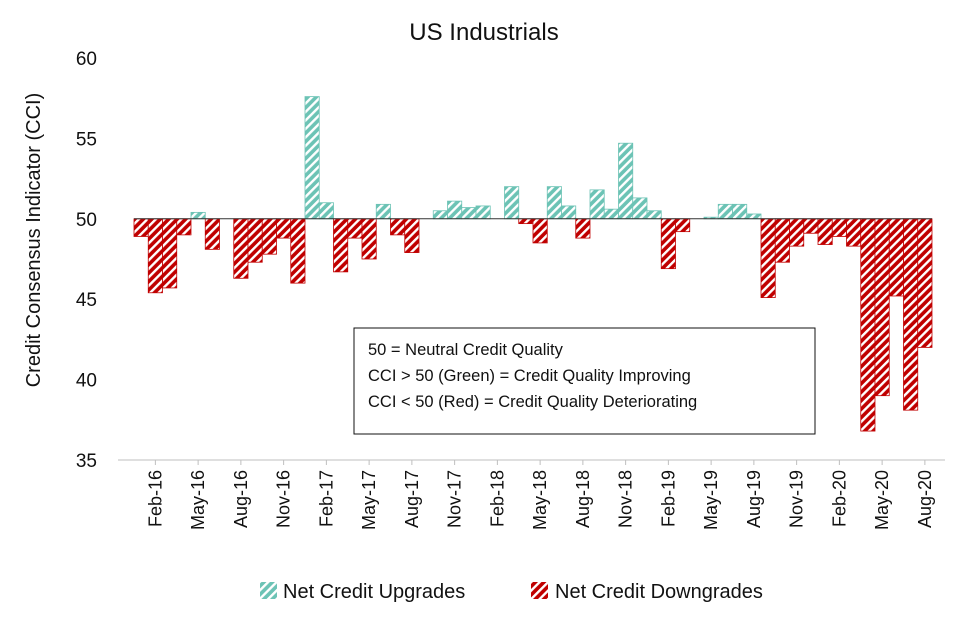 The height and width of the screenshot is (622, 970). Describe the element at coordinates (326, 498) in the screenshot. I see `x-tick-label: Feb-17` at that location.